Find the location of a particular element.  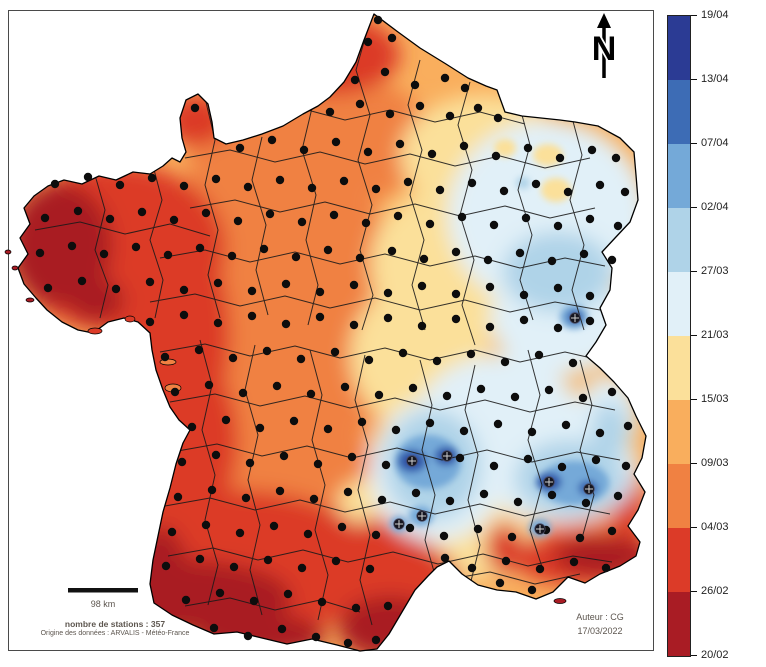

date-label: 17/03/2022 is located at coordinates (600, 631).